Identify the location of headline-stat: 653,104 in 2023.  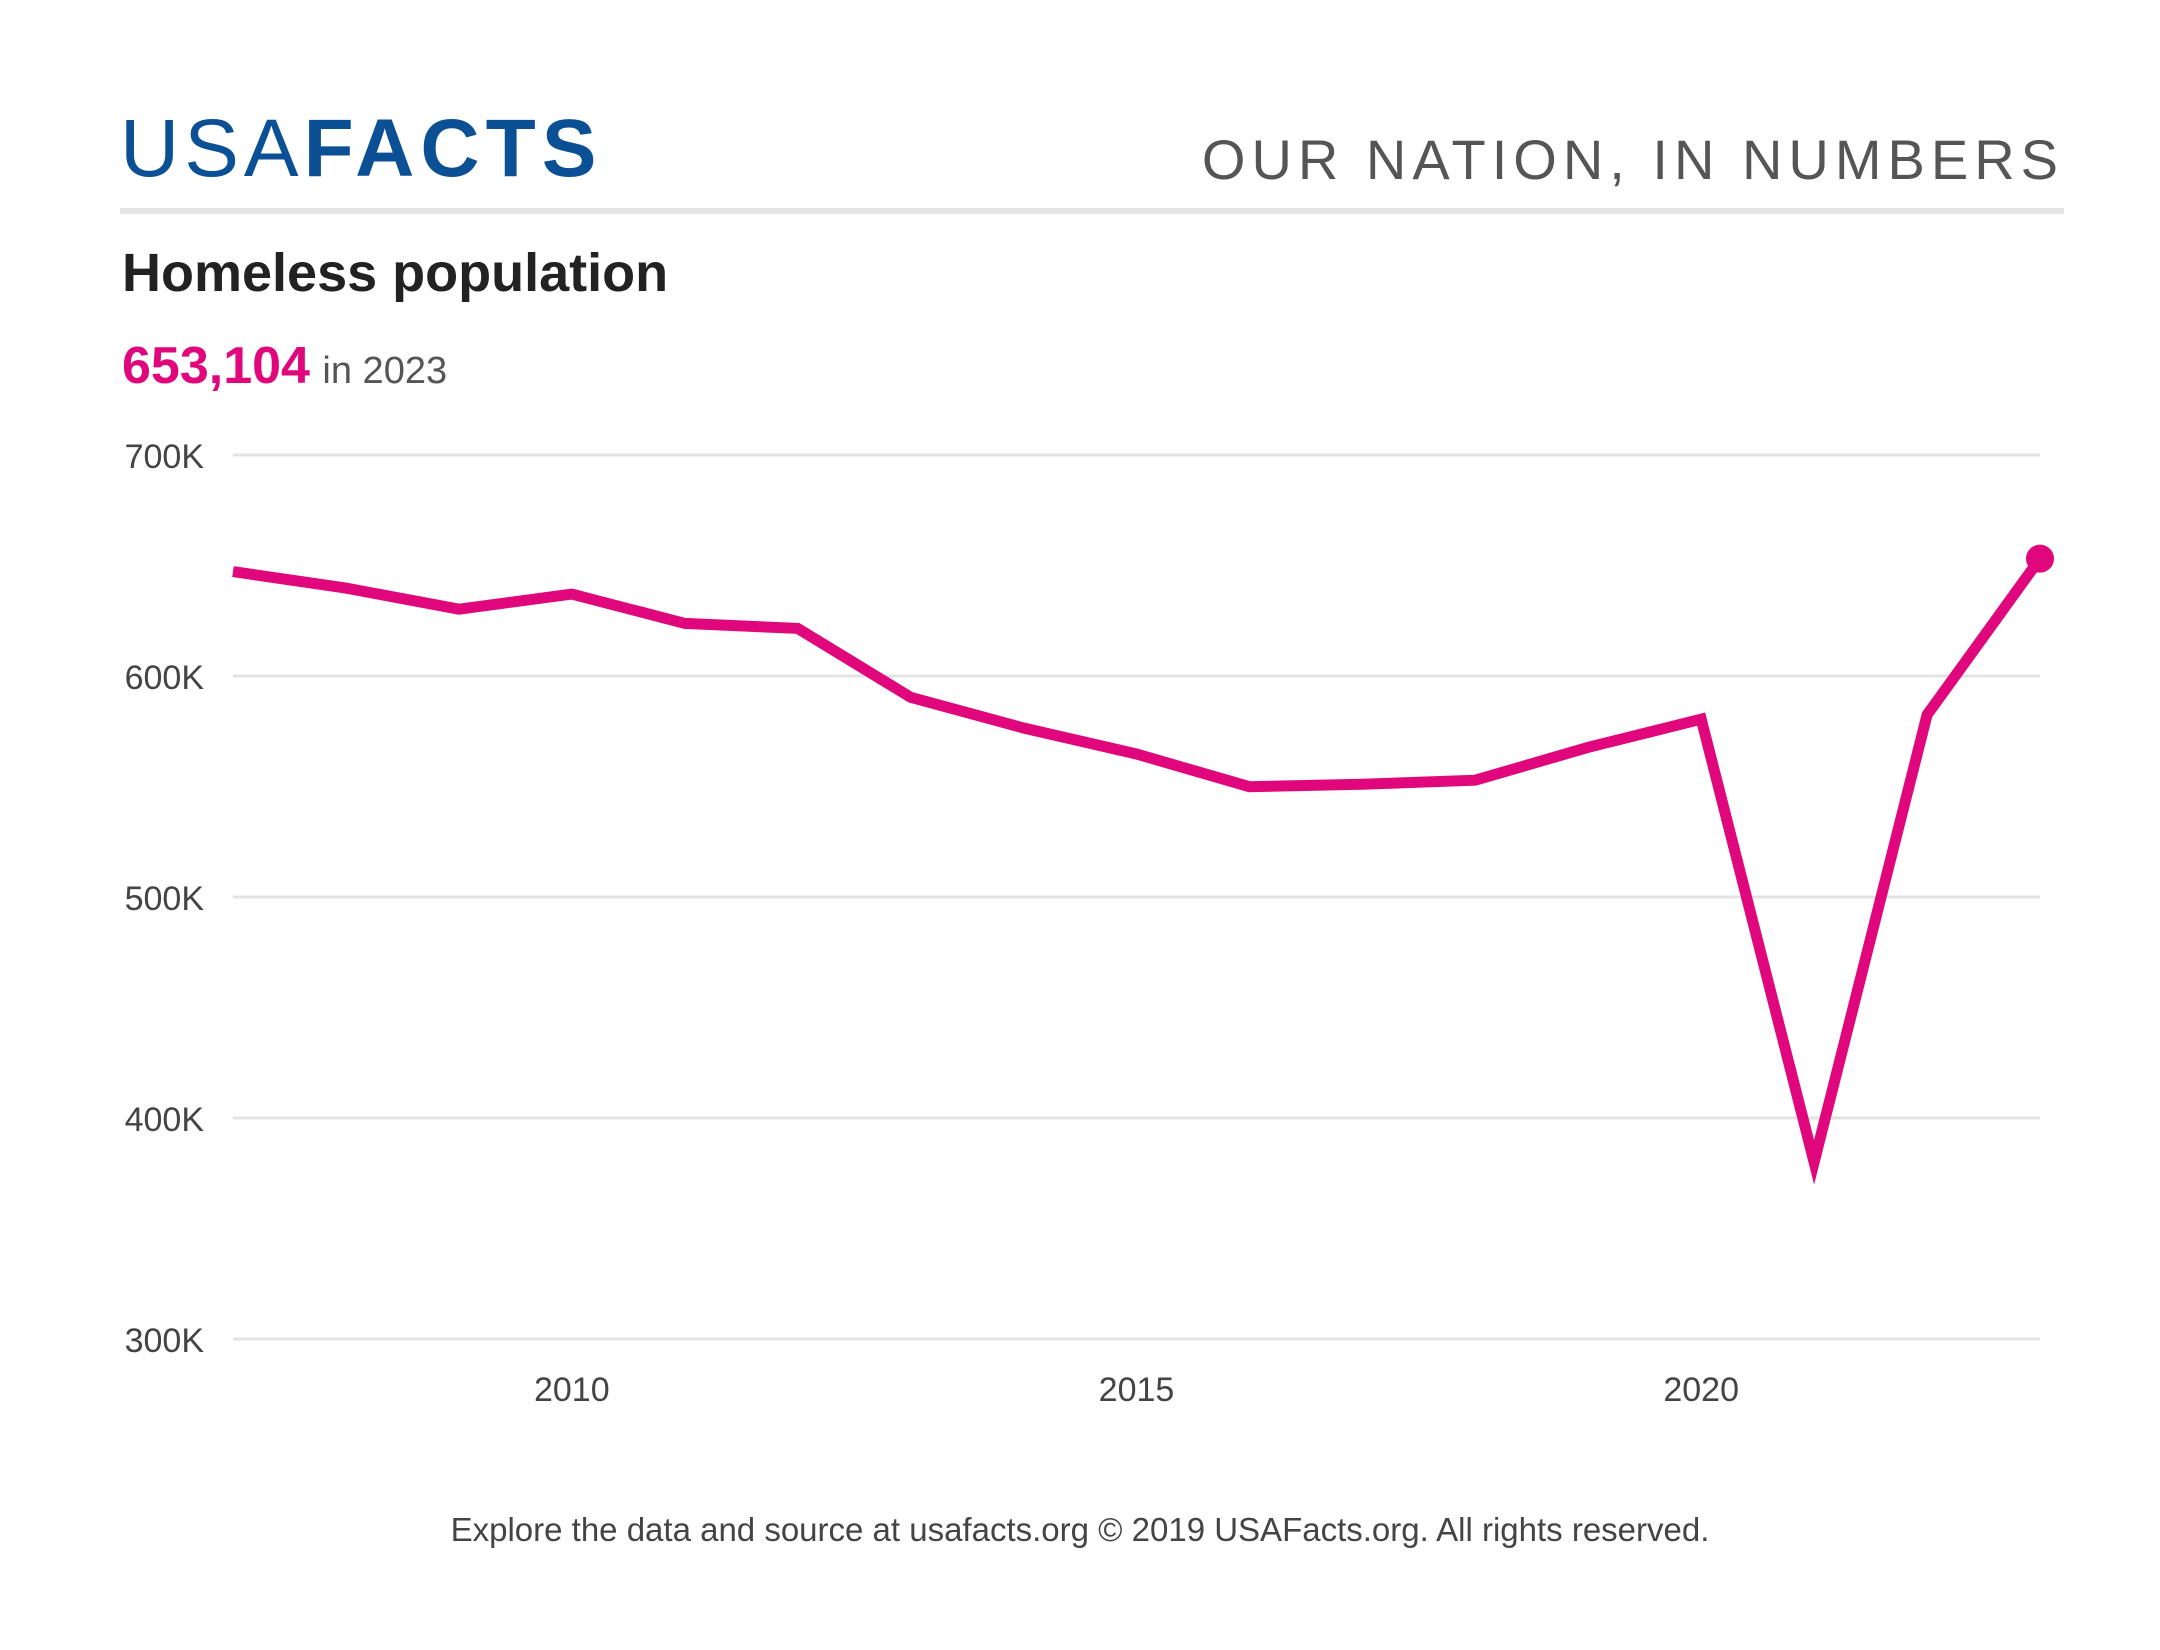
(284, 366).